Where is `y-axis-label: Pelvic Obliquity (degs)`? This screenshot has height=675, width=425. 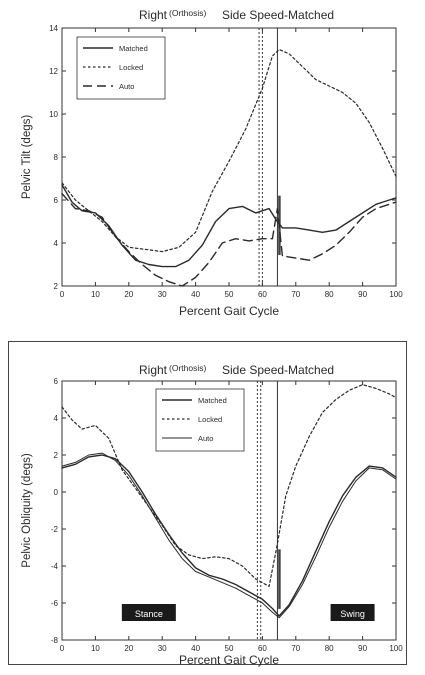
y-axis-label: Pelvic Obliquity (degs) is located at coordinates (27, 510).